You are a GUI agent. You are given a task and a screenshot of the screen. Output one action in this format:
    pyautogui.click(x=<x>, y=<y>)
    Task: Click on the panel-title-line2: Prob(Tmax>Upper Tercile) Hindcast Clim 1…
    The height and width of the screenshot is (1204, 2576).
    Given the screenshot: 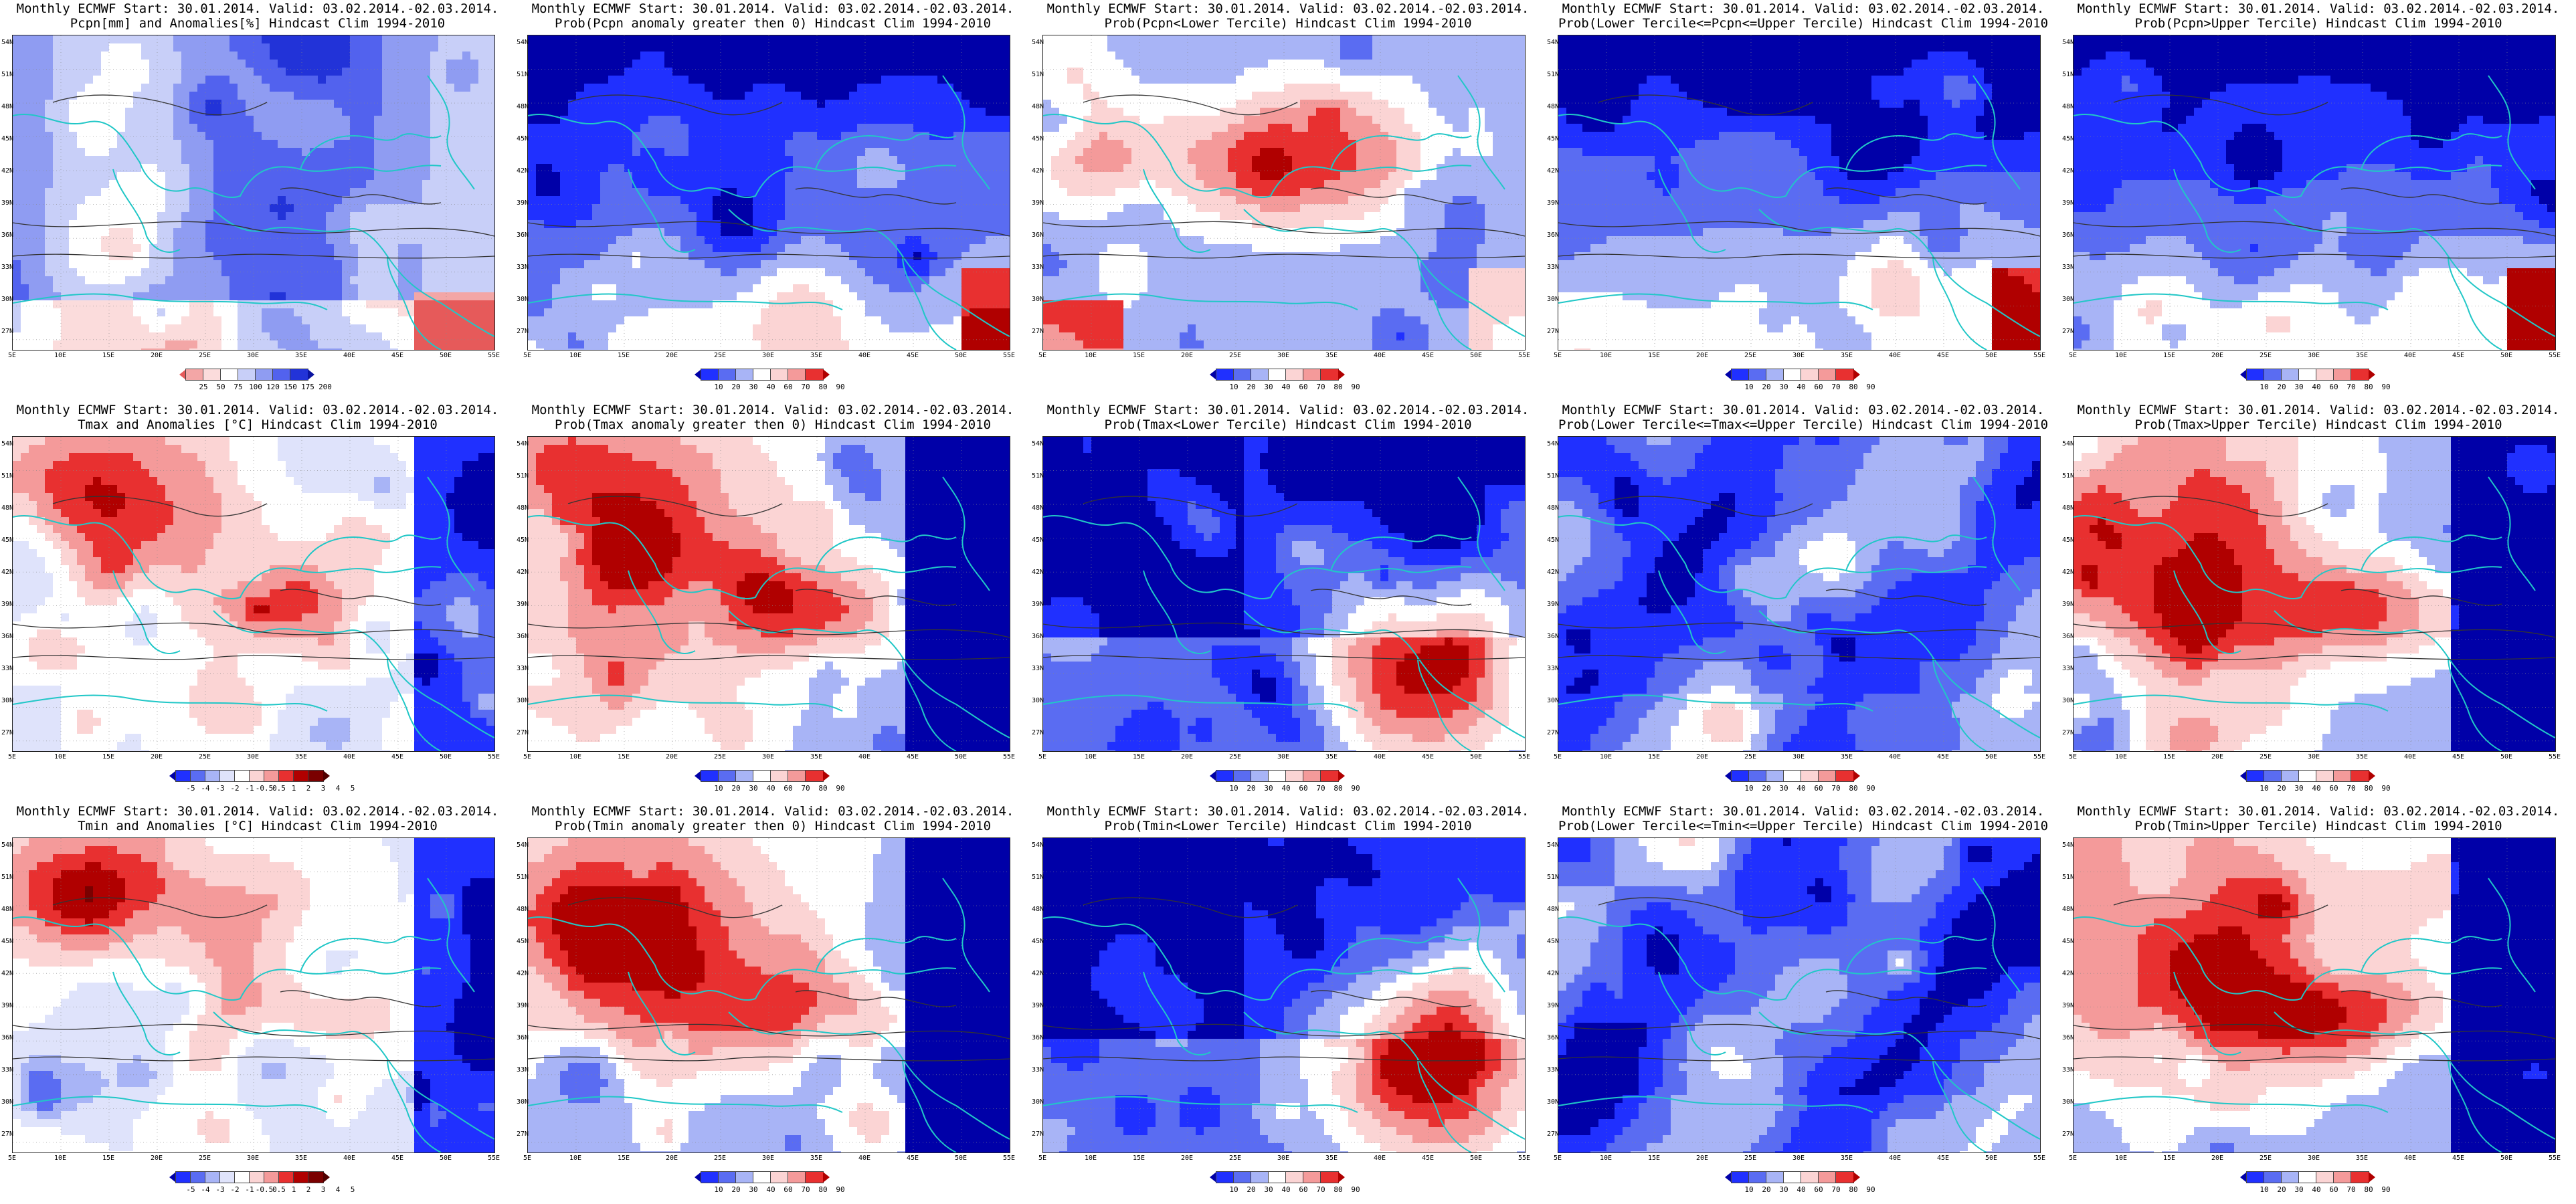 What is the action you would take?
    pyautogui.click(x=2318, y=424)
    